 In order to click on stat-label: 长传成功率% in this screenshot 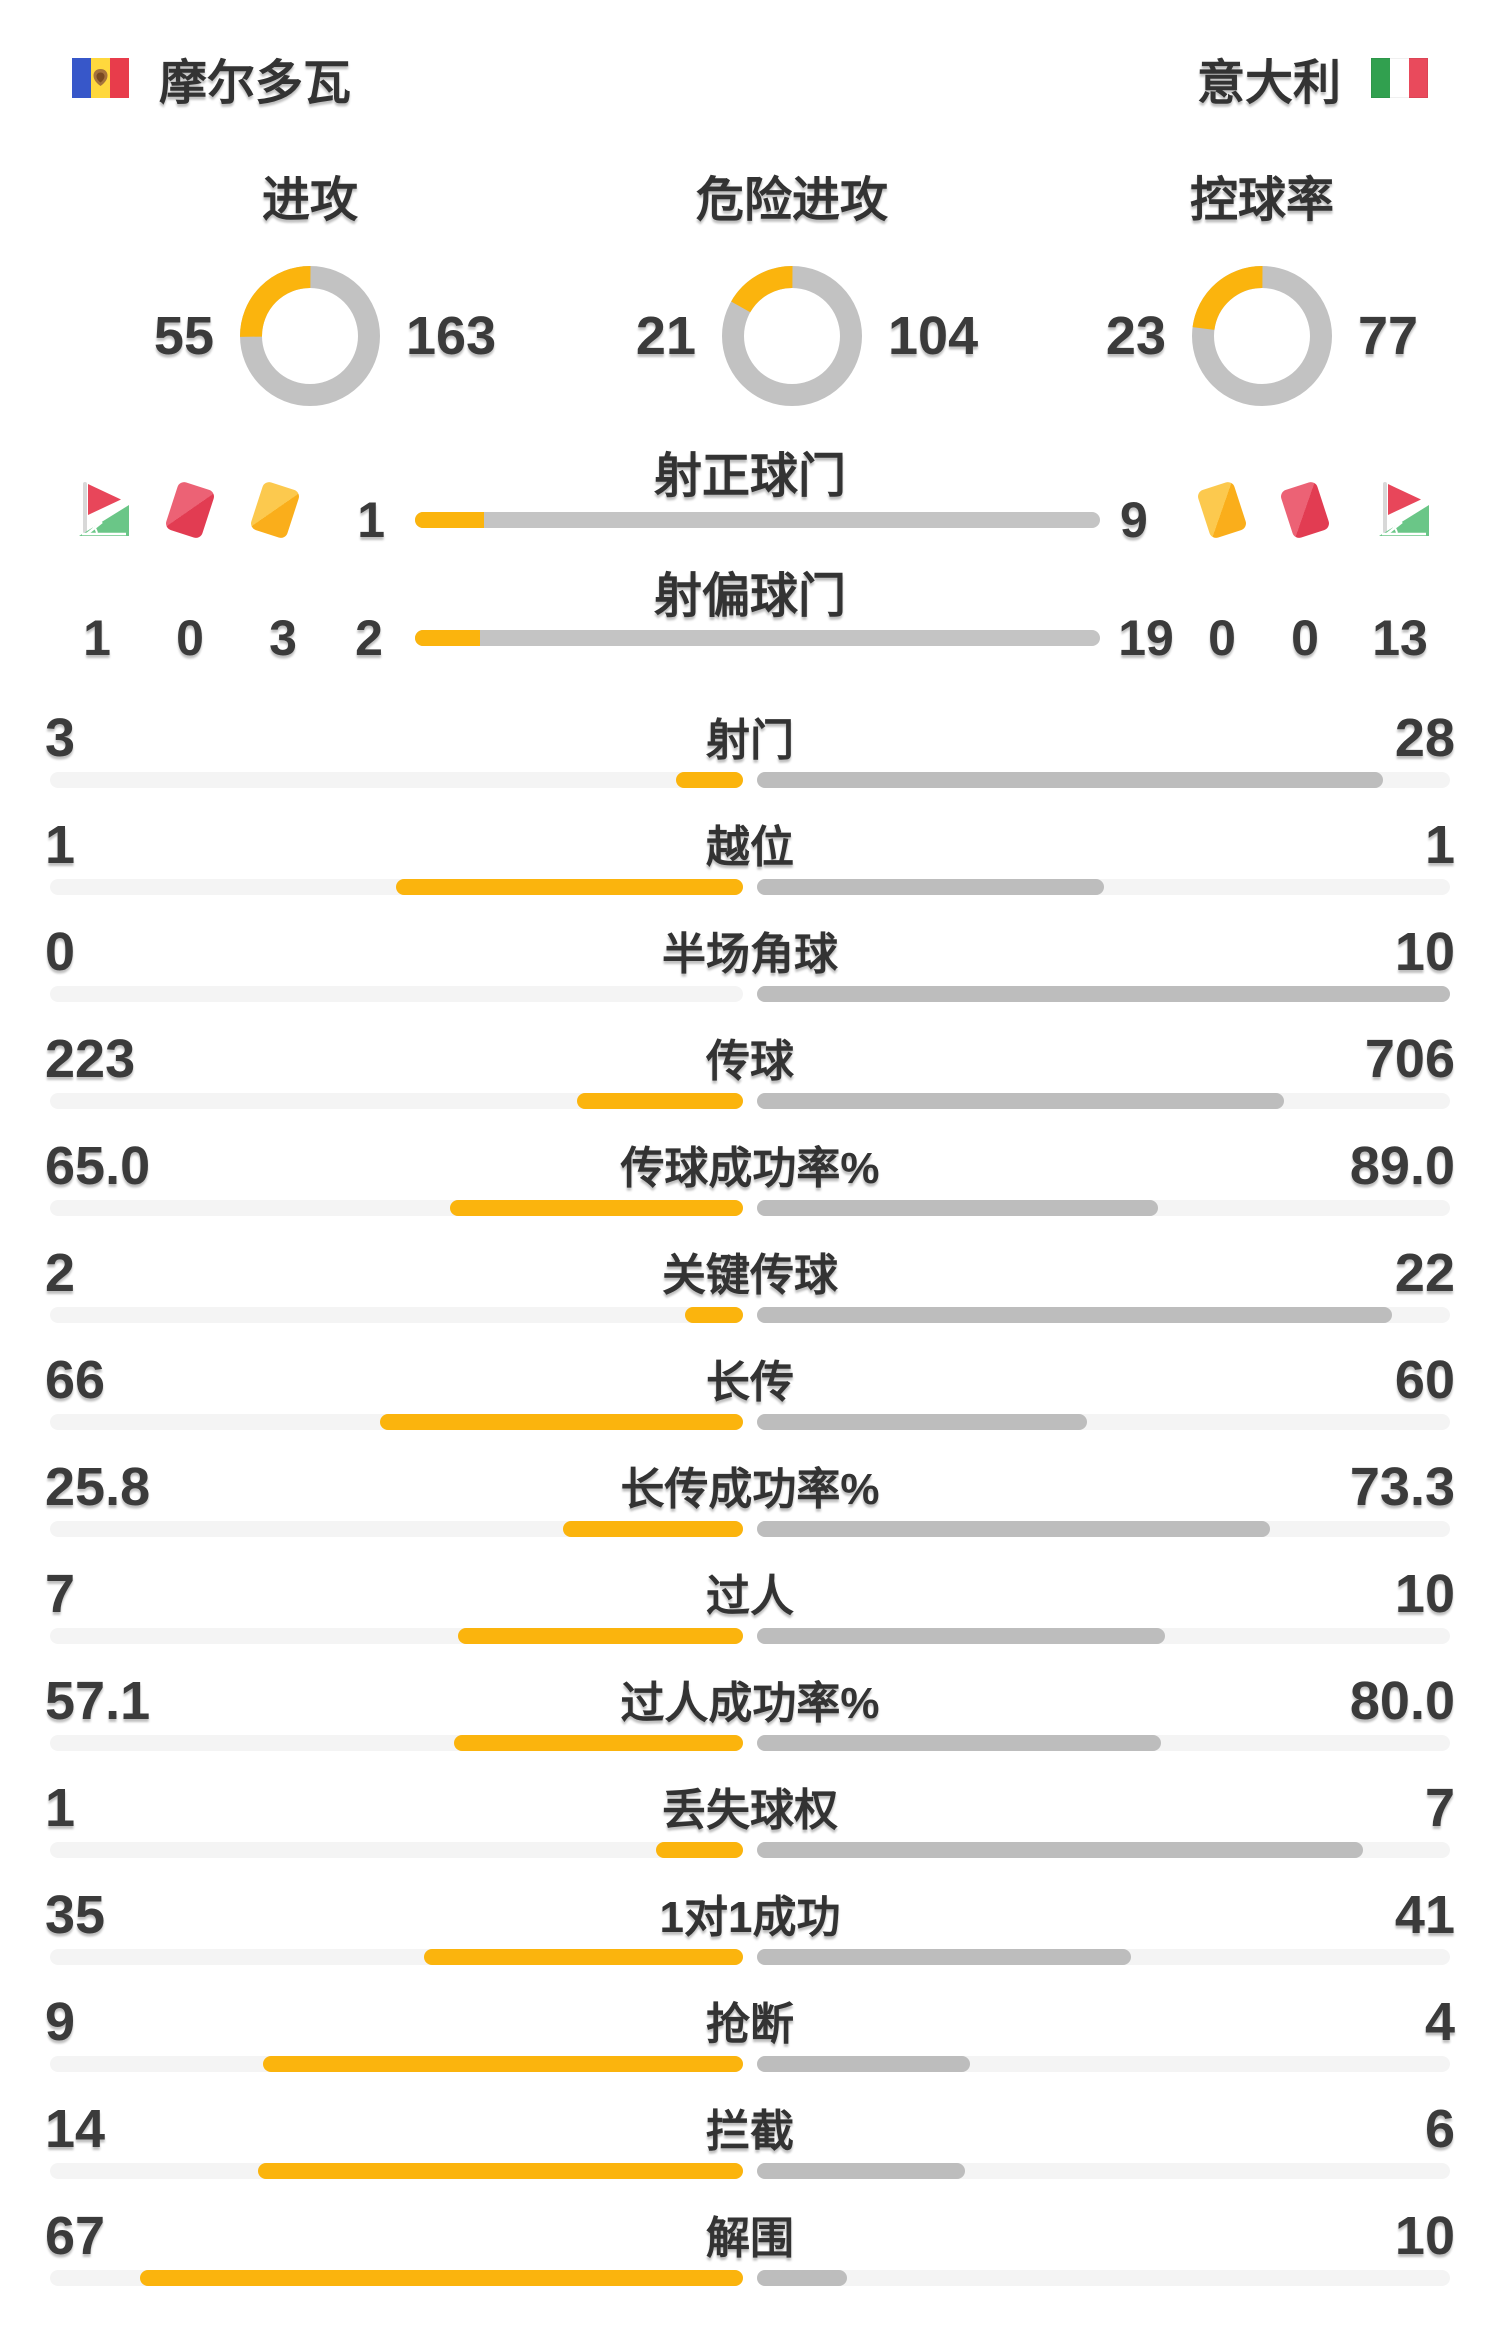, I will do `click(750, 1489)`.